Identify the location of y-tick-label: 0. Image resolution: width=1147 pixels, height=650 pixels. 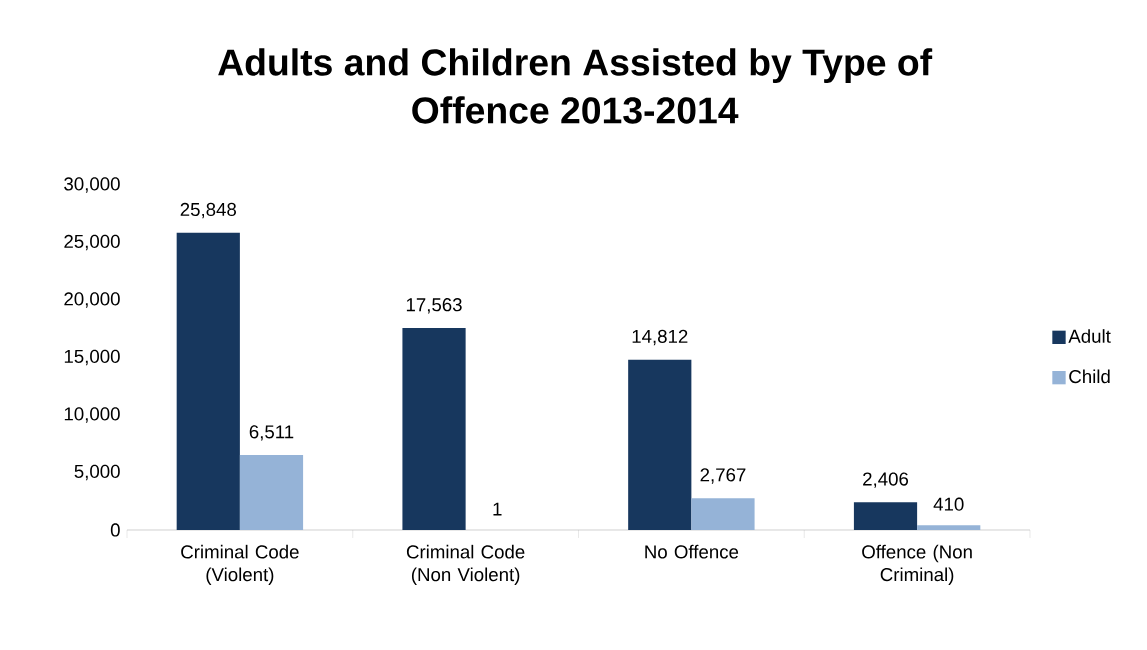
(115, 530).